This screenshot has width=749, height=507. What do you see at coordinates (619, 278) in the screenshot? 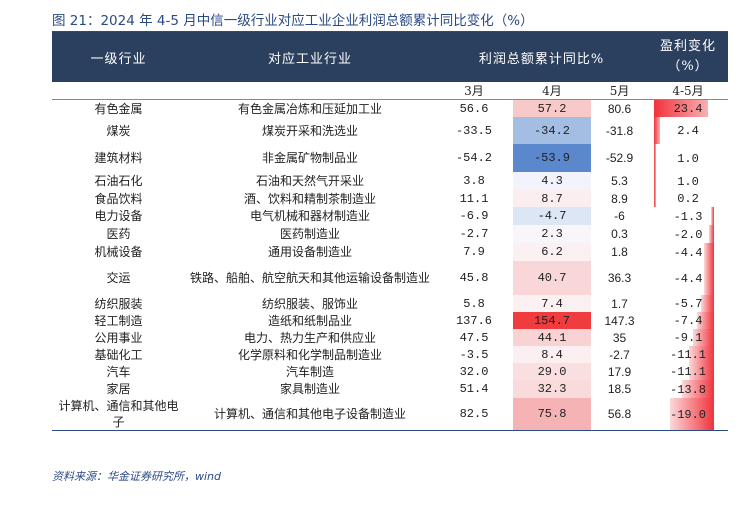
I see `cell-m5: 36.3` at bounding box center [619, 278].